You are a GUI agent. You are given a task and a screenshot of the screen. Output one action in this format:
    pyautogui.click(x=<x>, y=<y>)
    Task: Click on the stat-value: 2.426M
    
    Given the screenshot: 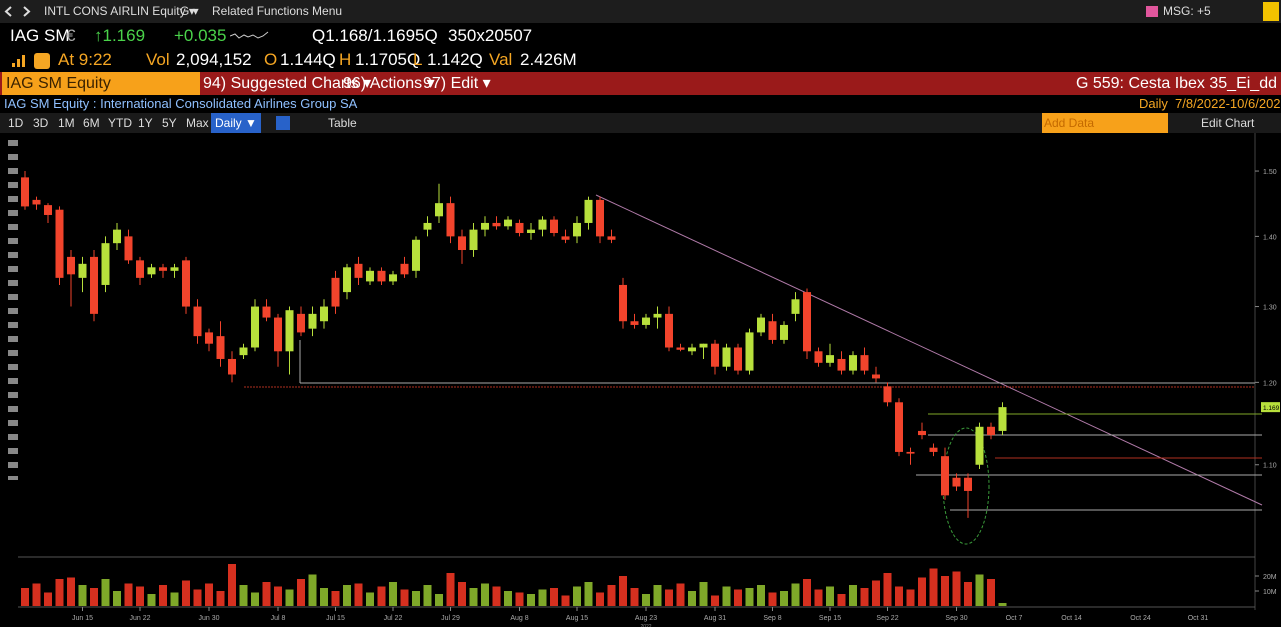 What is the action you would take?
    pyautogui.click(x=548, y=59)
    